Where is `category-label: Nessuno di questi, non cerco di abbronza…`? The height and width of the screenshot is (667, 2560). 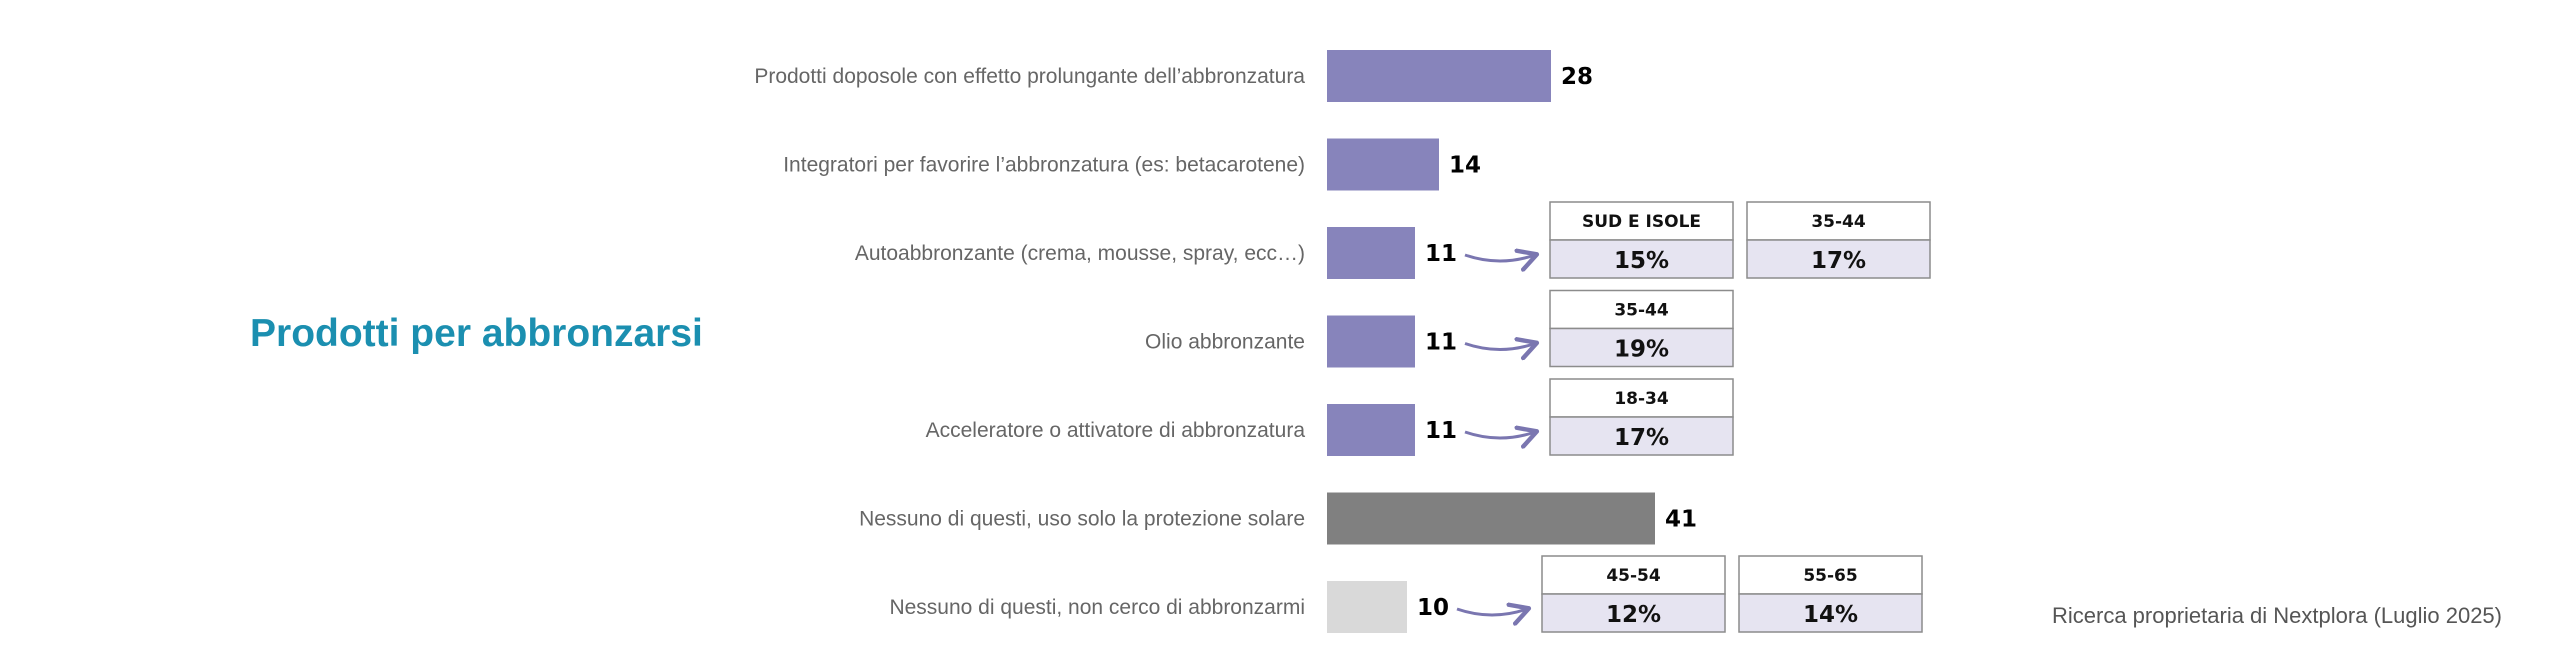 category-label: Nessuno di questi, non cerco di abbronza… is located at coordinates (1097, 607).